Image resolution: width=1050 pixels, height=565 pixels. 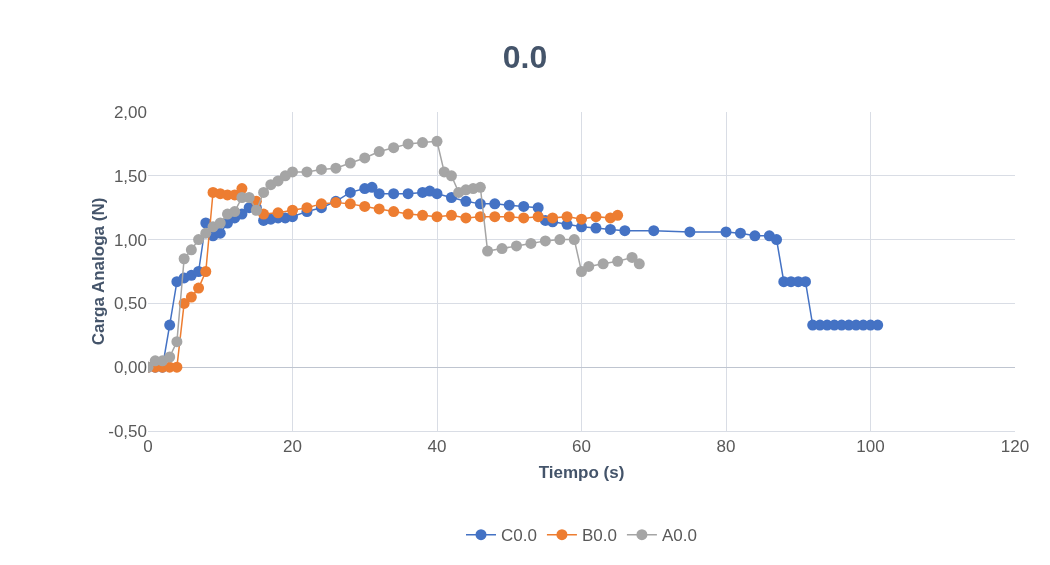 What do you see at coordinates (581, 447) in the screenshot?
I see `x-tick-label: 60` at bounding box center [581, 447].